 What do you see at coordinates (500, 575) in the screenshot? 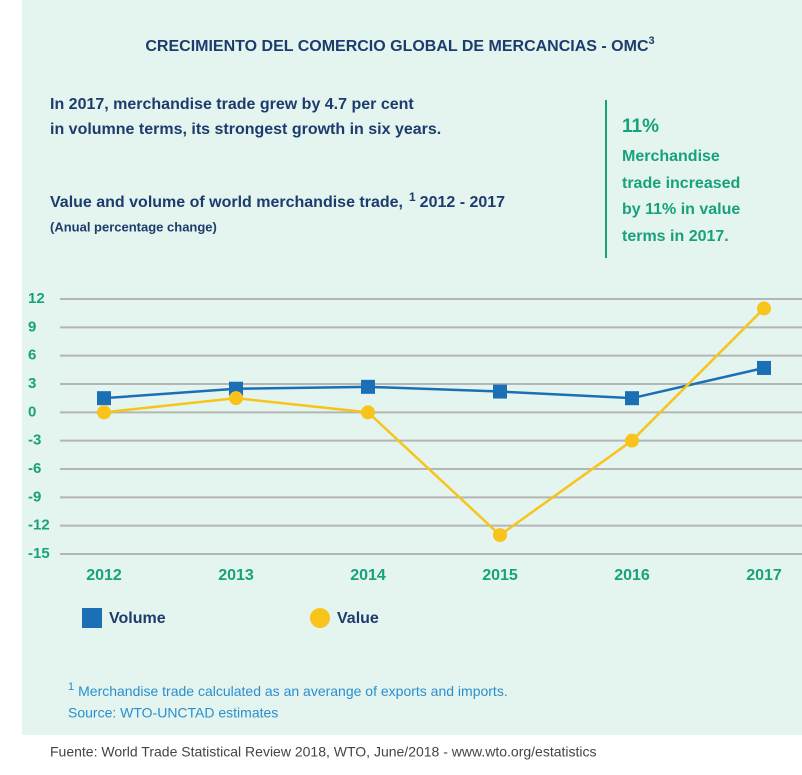
I see `x-tick-label: 2015` at bounding box center [500, 575].